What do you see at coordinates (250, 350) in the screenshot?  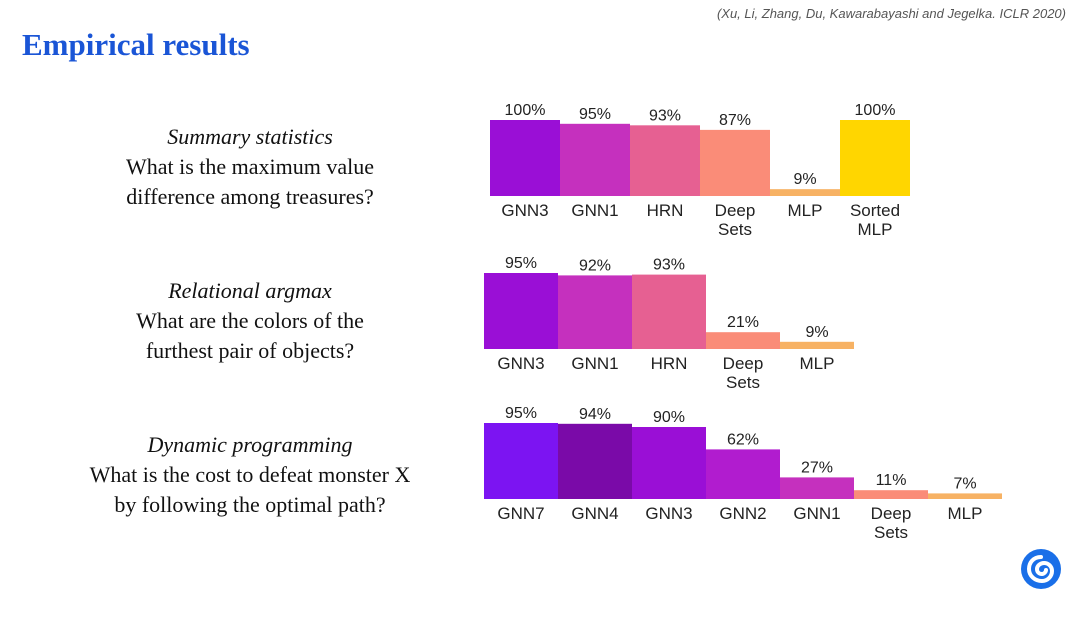 I see `task-question-line: furthest pair of objects?` at bounding box center [250, 350].